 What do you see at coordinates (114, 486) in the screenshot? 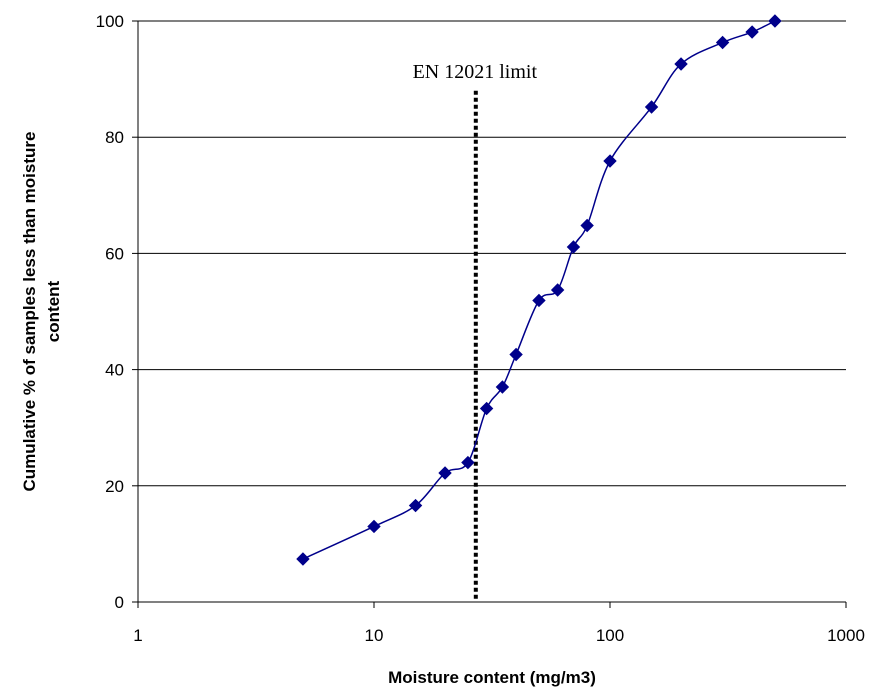
I see `y-tick-label: 20` at bounding box center [114, 486].